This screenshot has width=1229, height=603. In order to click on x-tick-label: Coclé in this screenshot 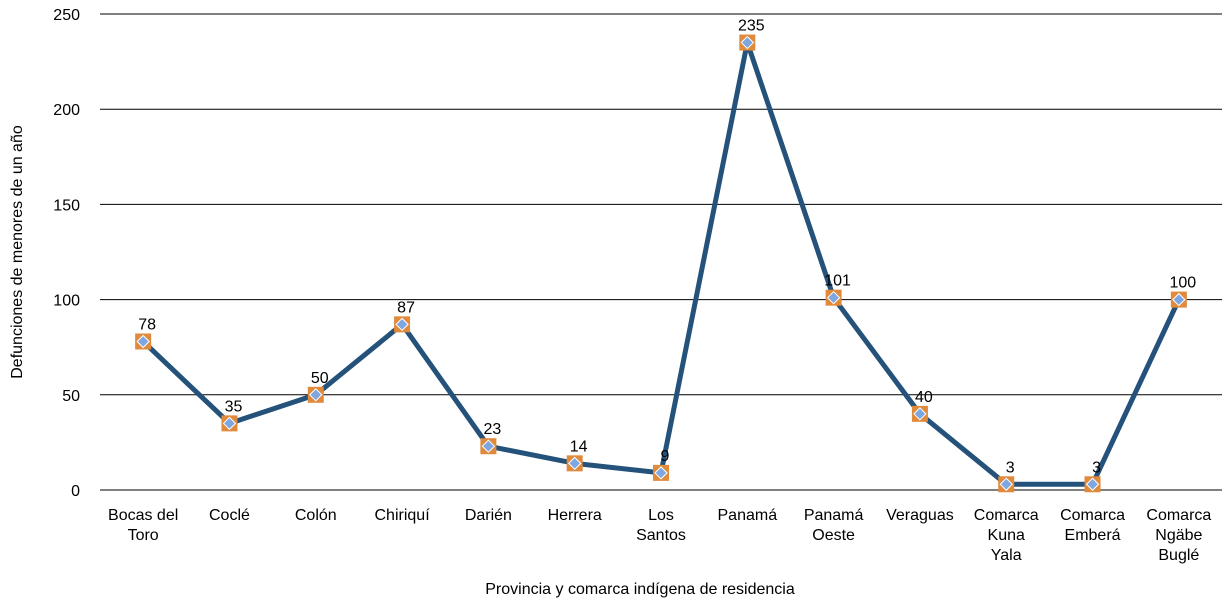, I will do `click(229, 515)`.